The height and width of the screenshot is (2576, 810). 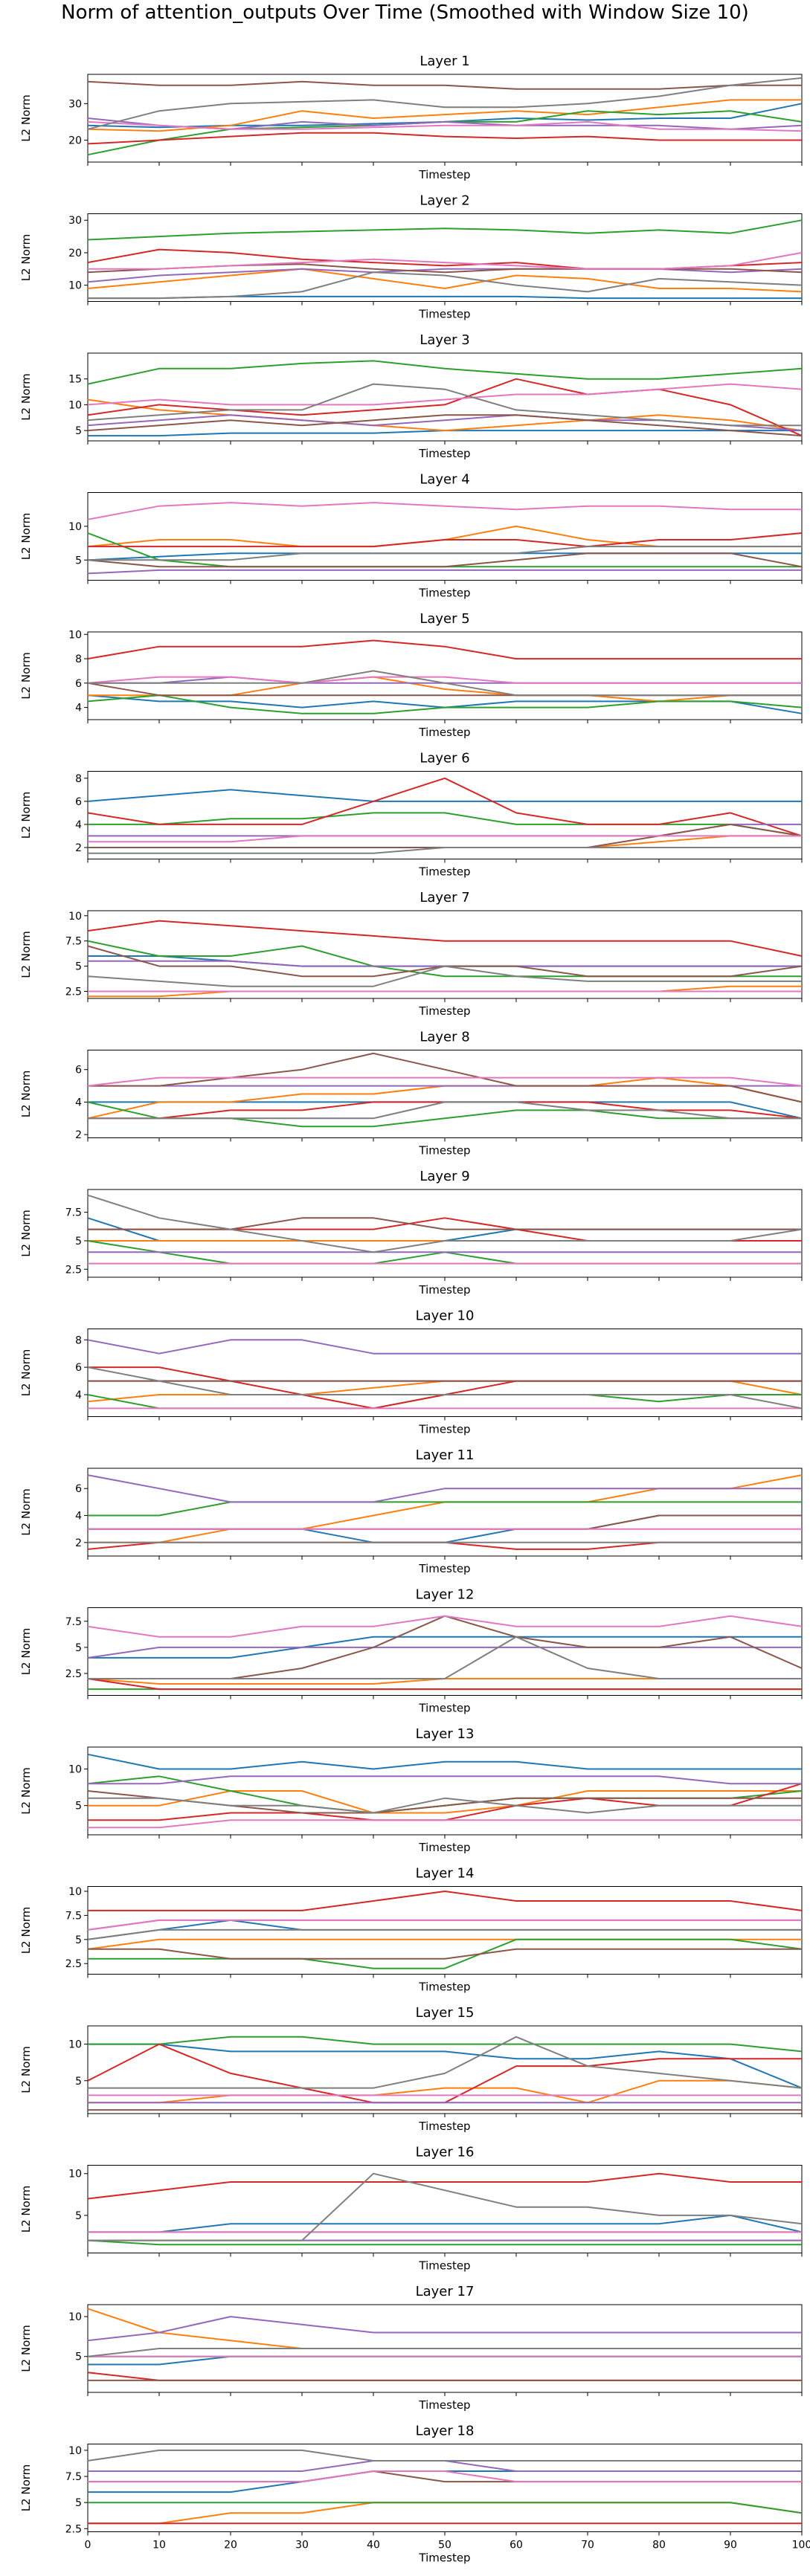 I want to click on layer-title: Layer 17, so click(x=445, y=2291).